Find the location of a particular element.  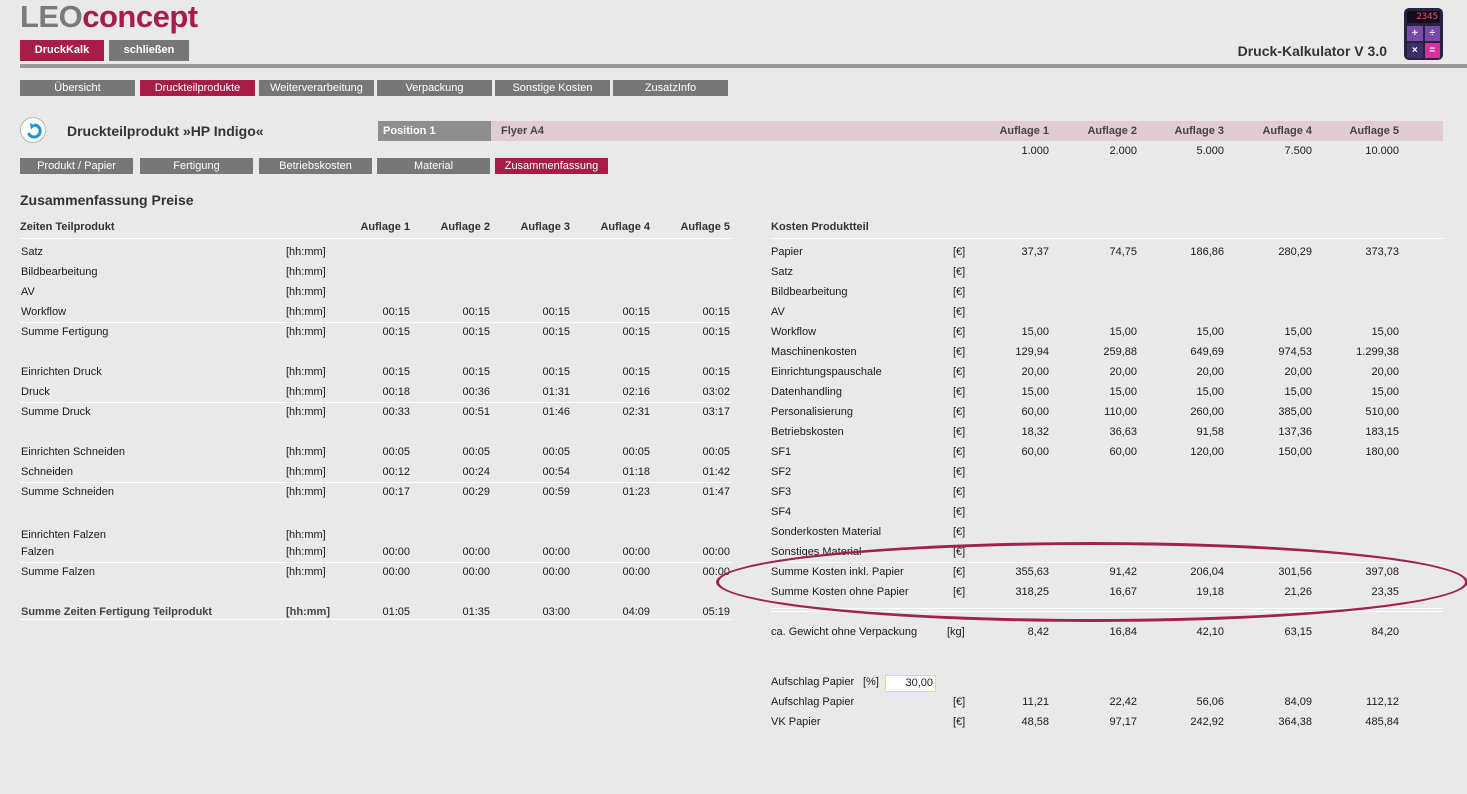

kosten-row-label: Bildbearbeitung is located at coordinates (809, 292).